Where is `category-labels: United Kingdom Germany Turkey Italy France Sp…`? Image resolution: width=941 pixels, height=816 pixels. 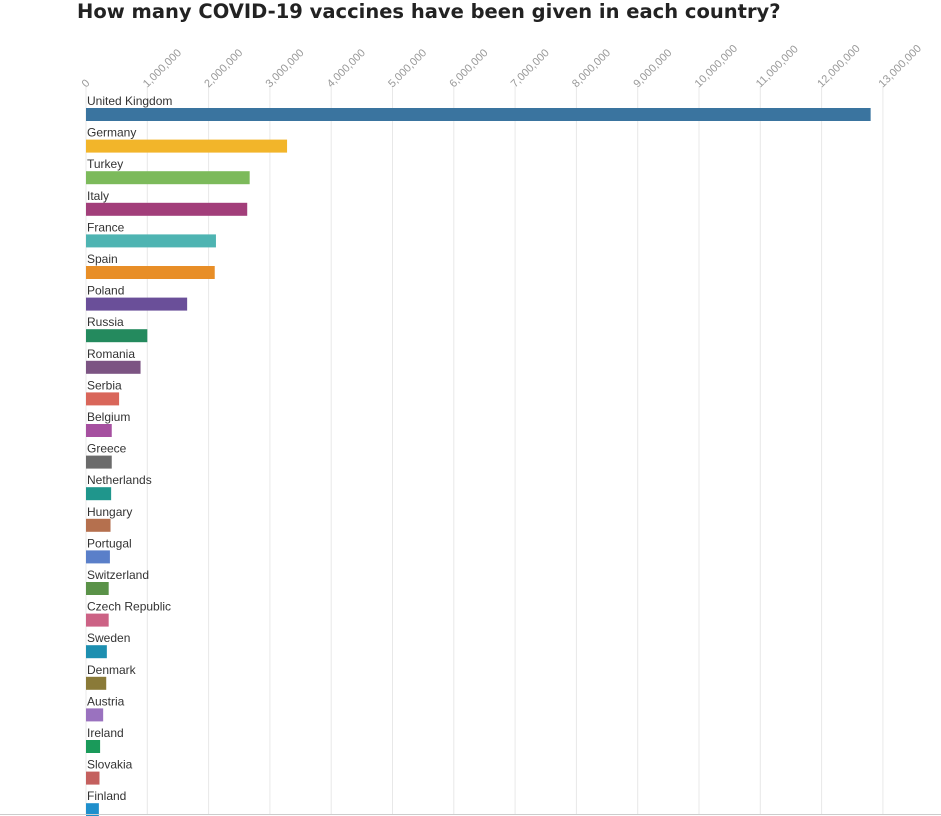 category-labels: United Kingdom Germany Turkey Italy France Sp… is located at coordinates (129, 448).